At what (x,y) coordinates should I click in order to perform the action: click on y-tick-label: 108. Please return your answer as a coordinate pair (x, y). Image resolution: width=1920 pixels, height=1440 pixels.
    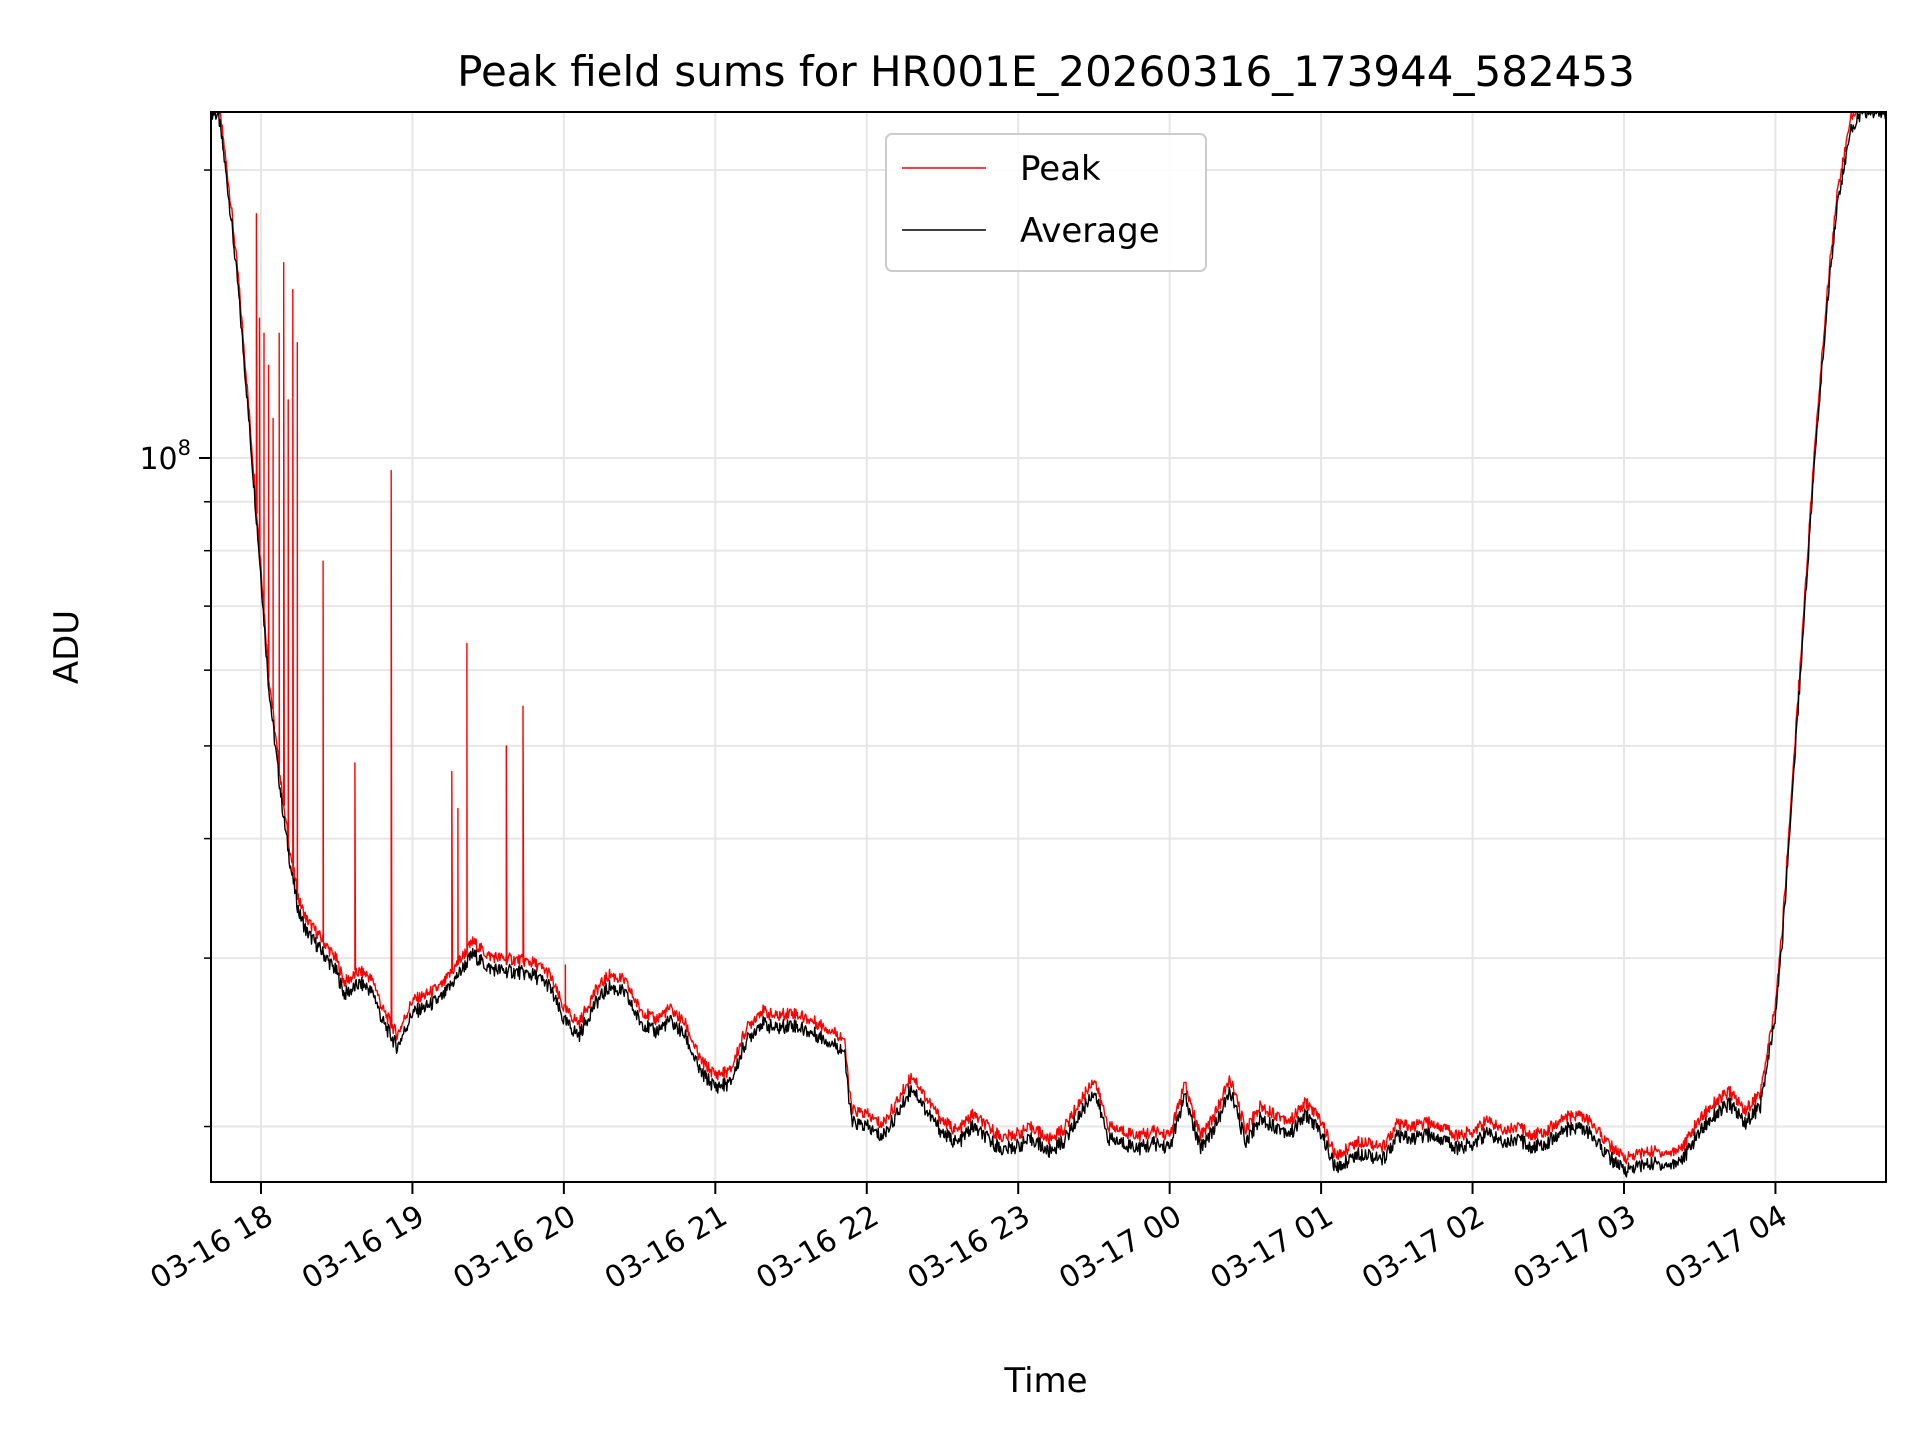
    Looking at the image, I should click on (165, 456).